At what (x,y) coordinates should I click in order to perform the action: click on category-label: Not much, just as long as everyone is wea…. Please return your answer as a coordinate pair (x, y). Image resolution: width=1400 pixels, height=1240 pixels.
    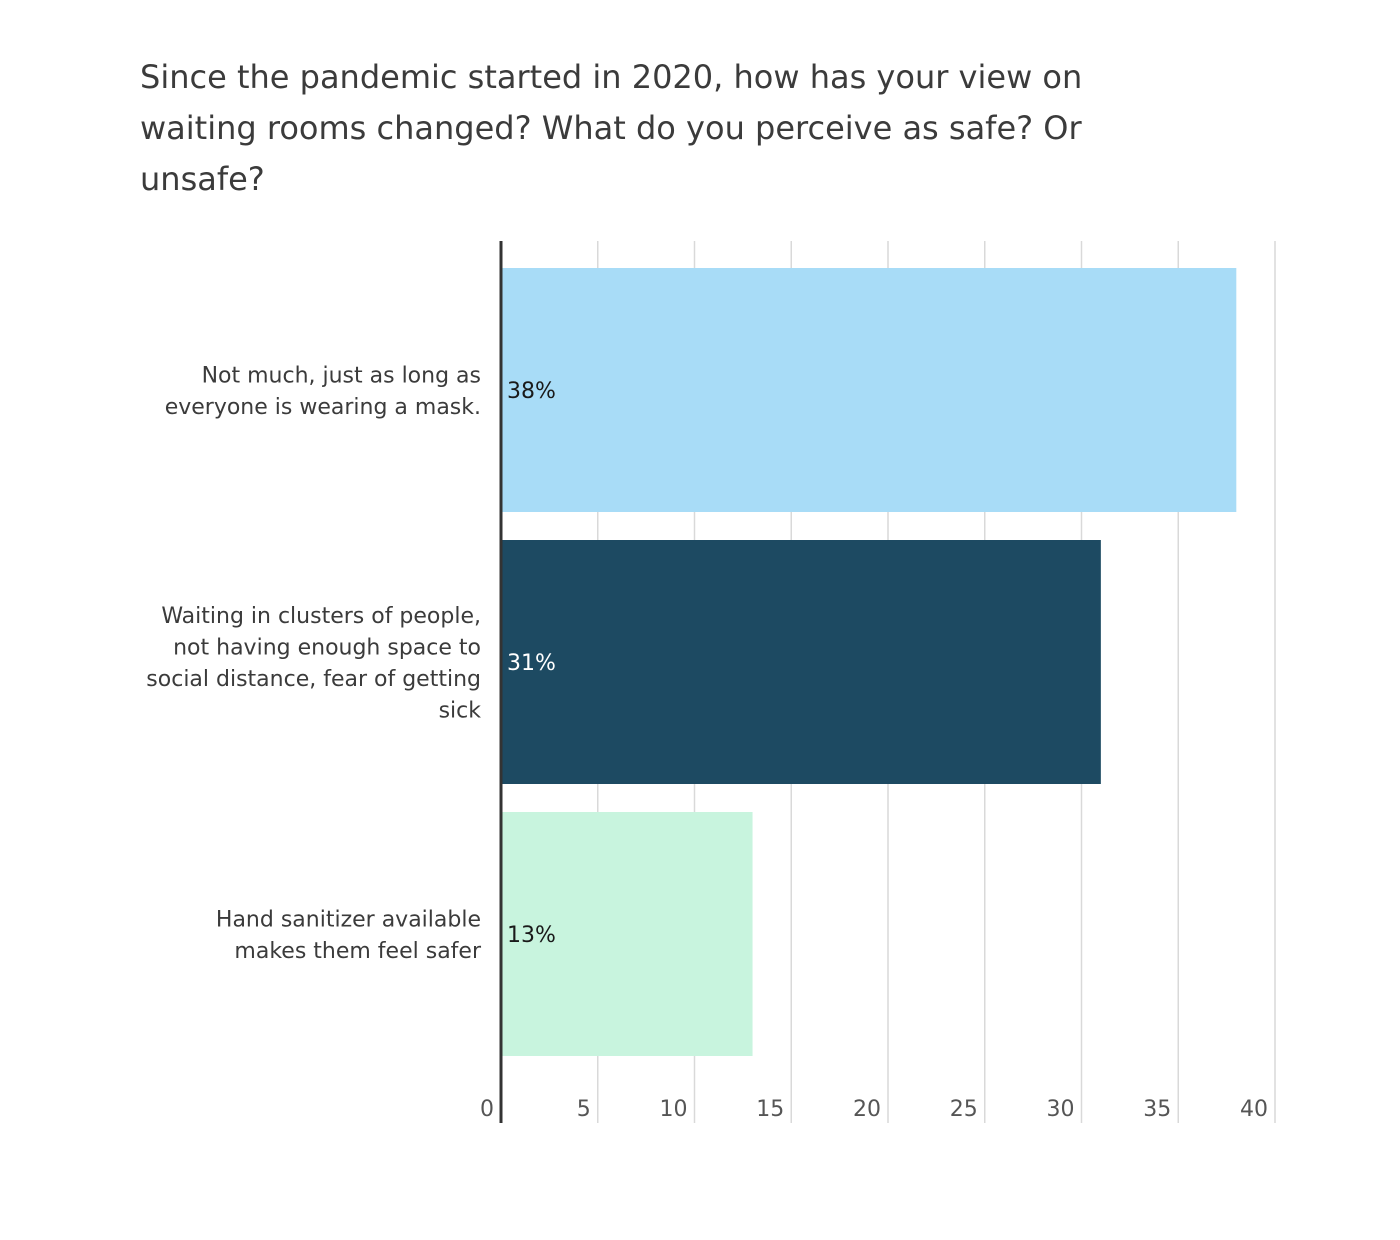
    Looking at the image, I should click on (323, 391).